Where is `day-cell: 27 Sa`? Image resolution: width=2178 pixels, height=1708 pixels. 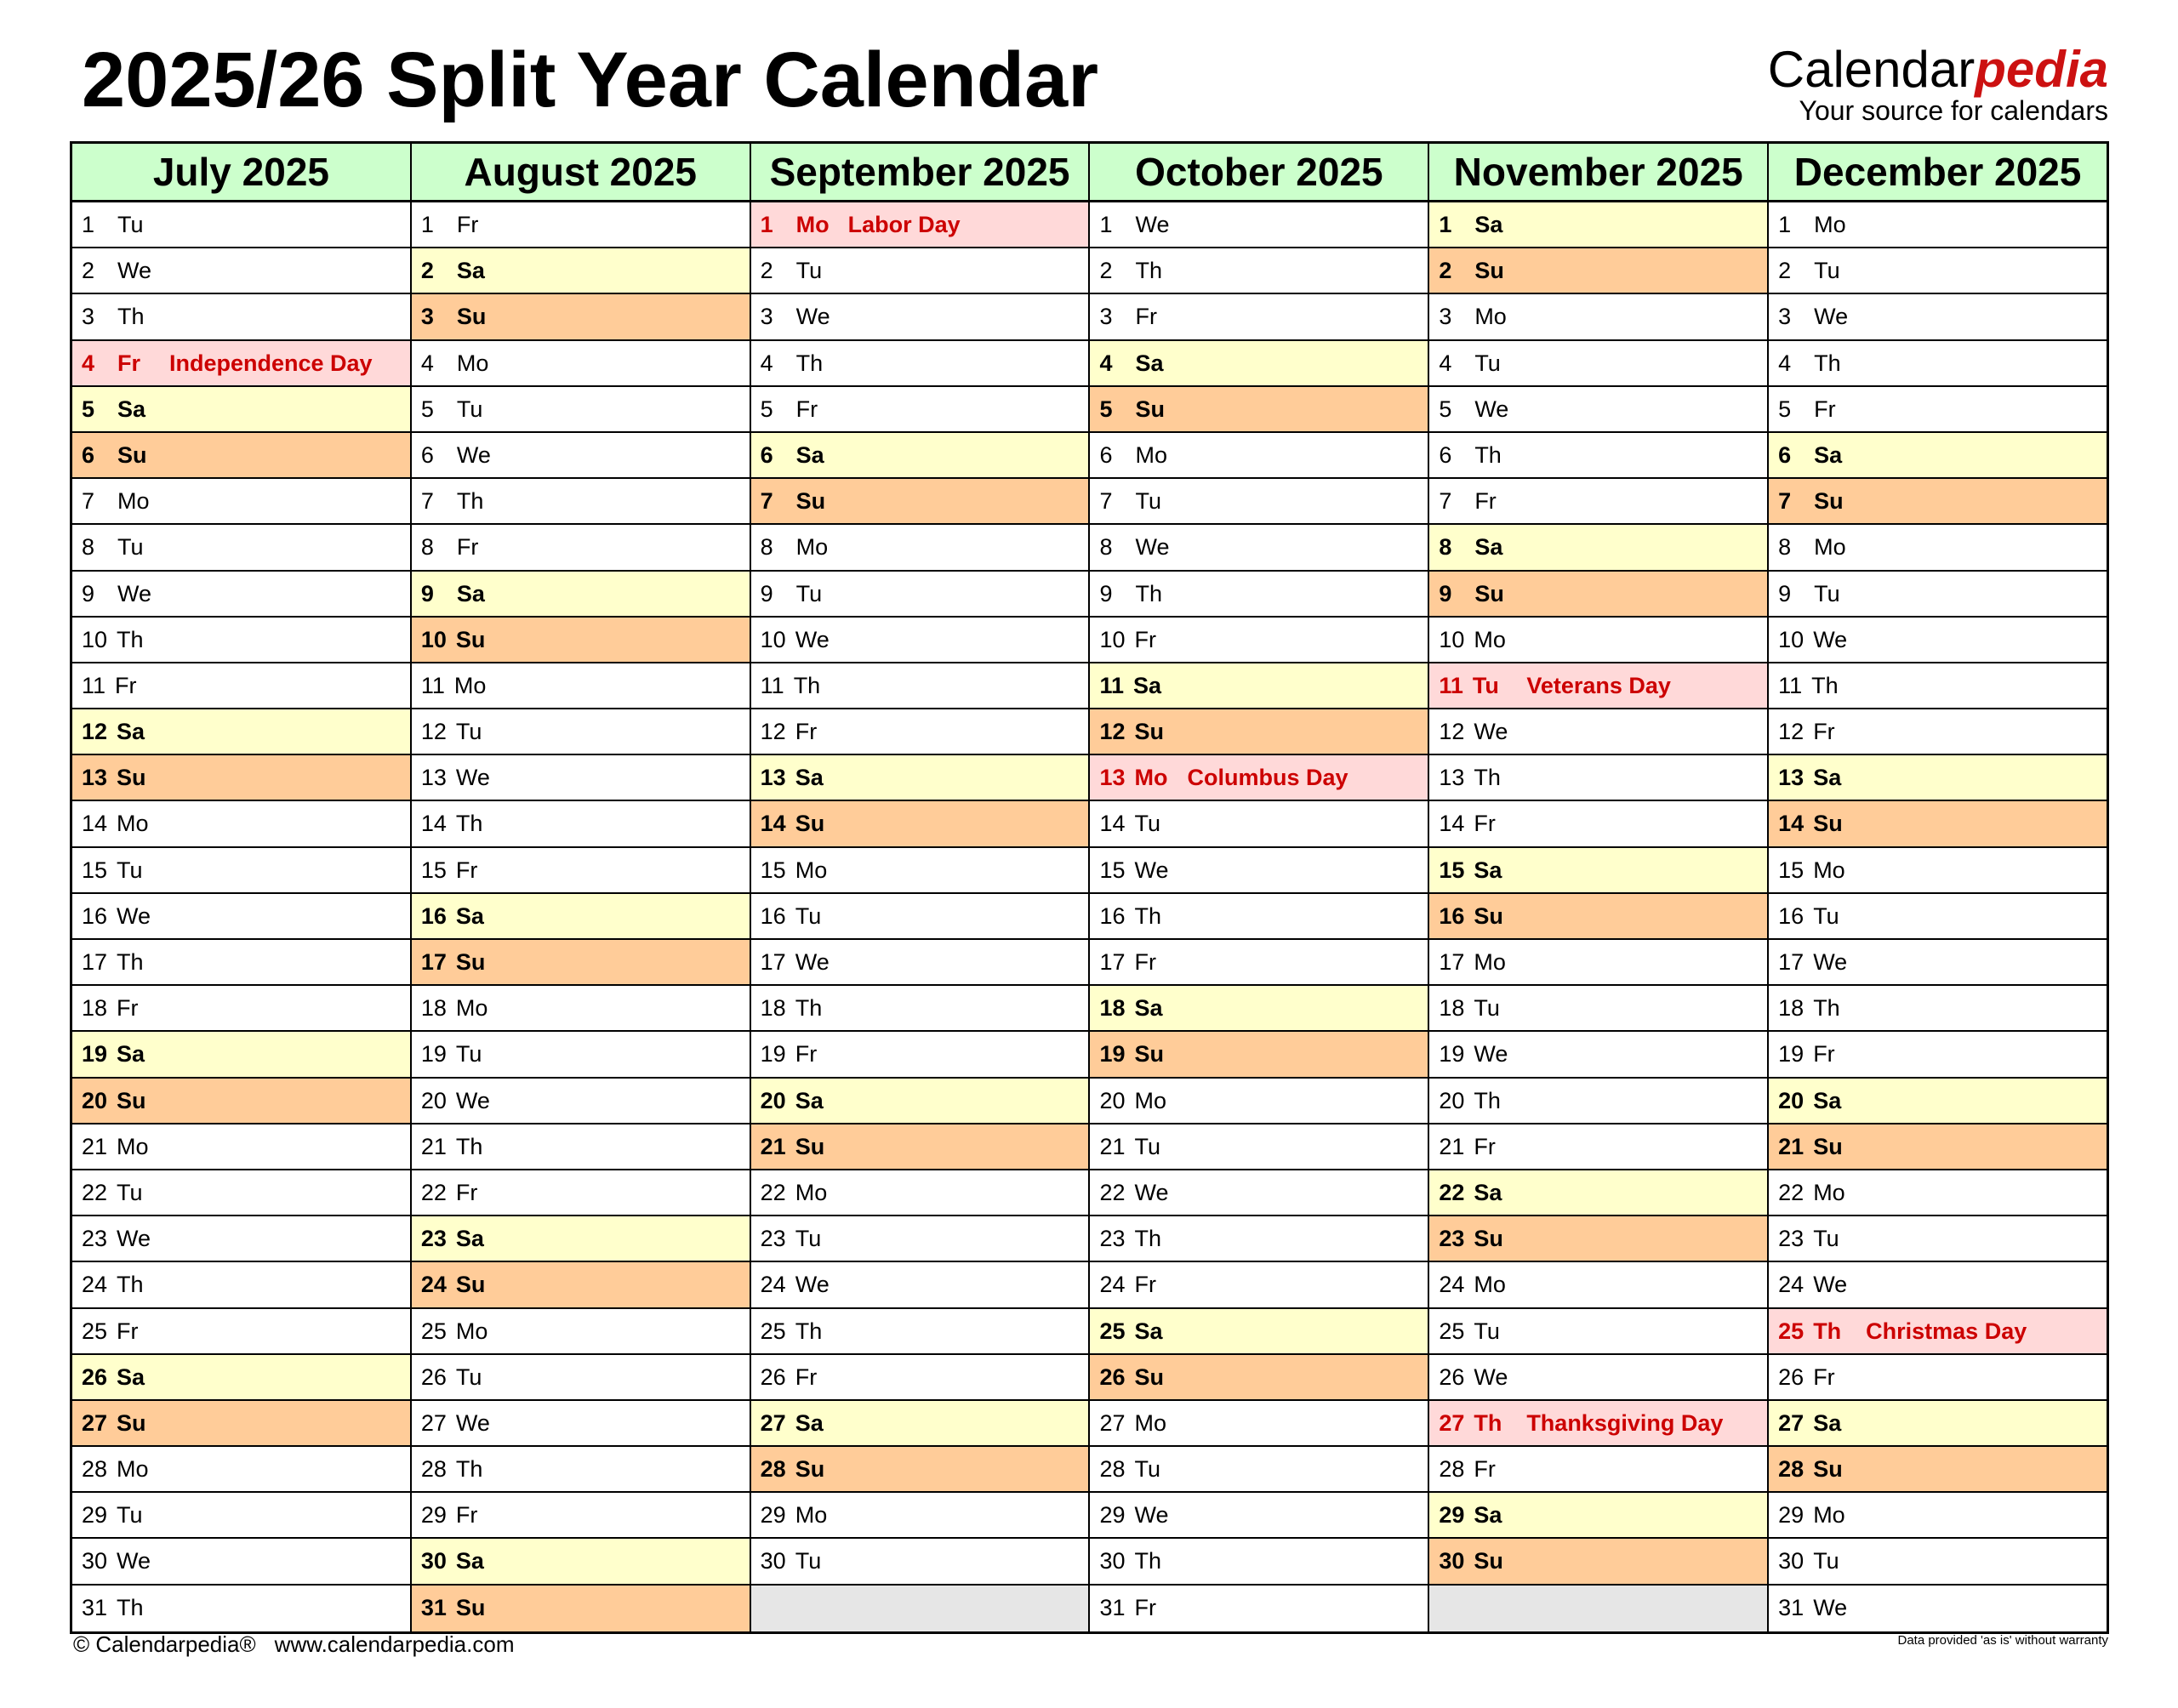 day-cell: 27 Sa is located at coordinates (1938, 1424).